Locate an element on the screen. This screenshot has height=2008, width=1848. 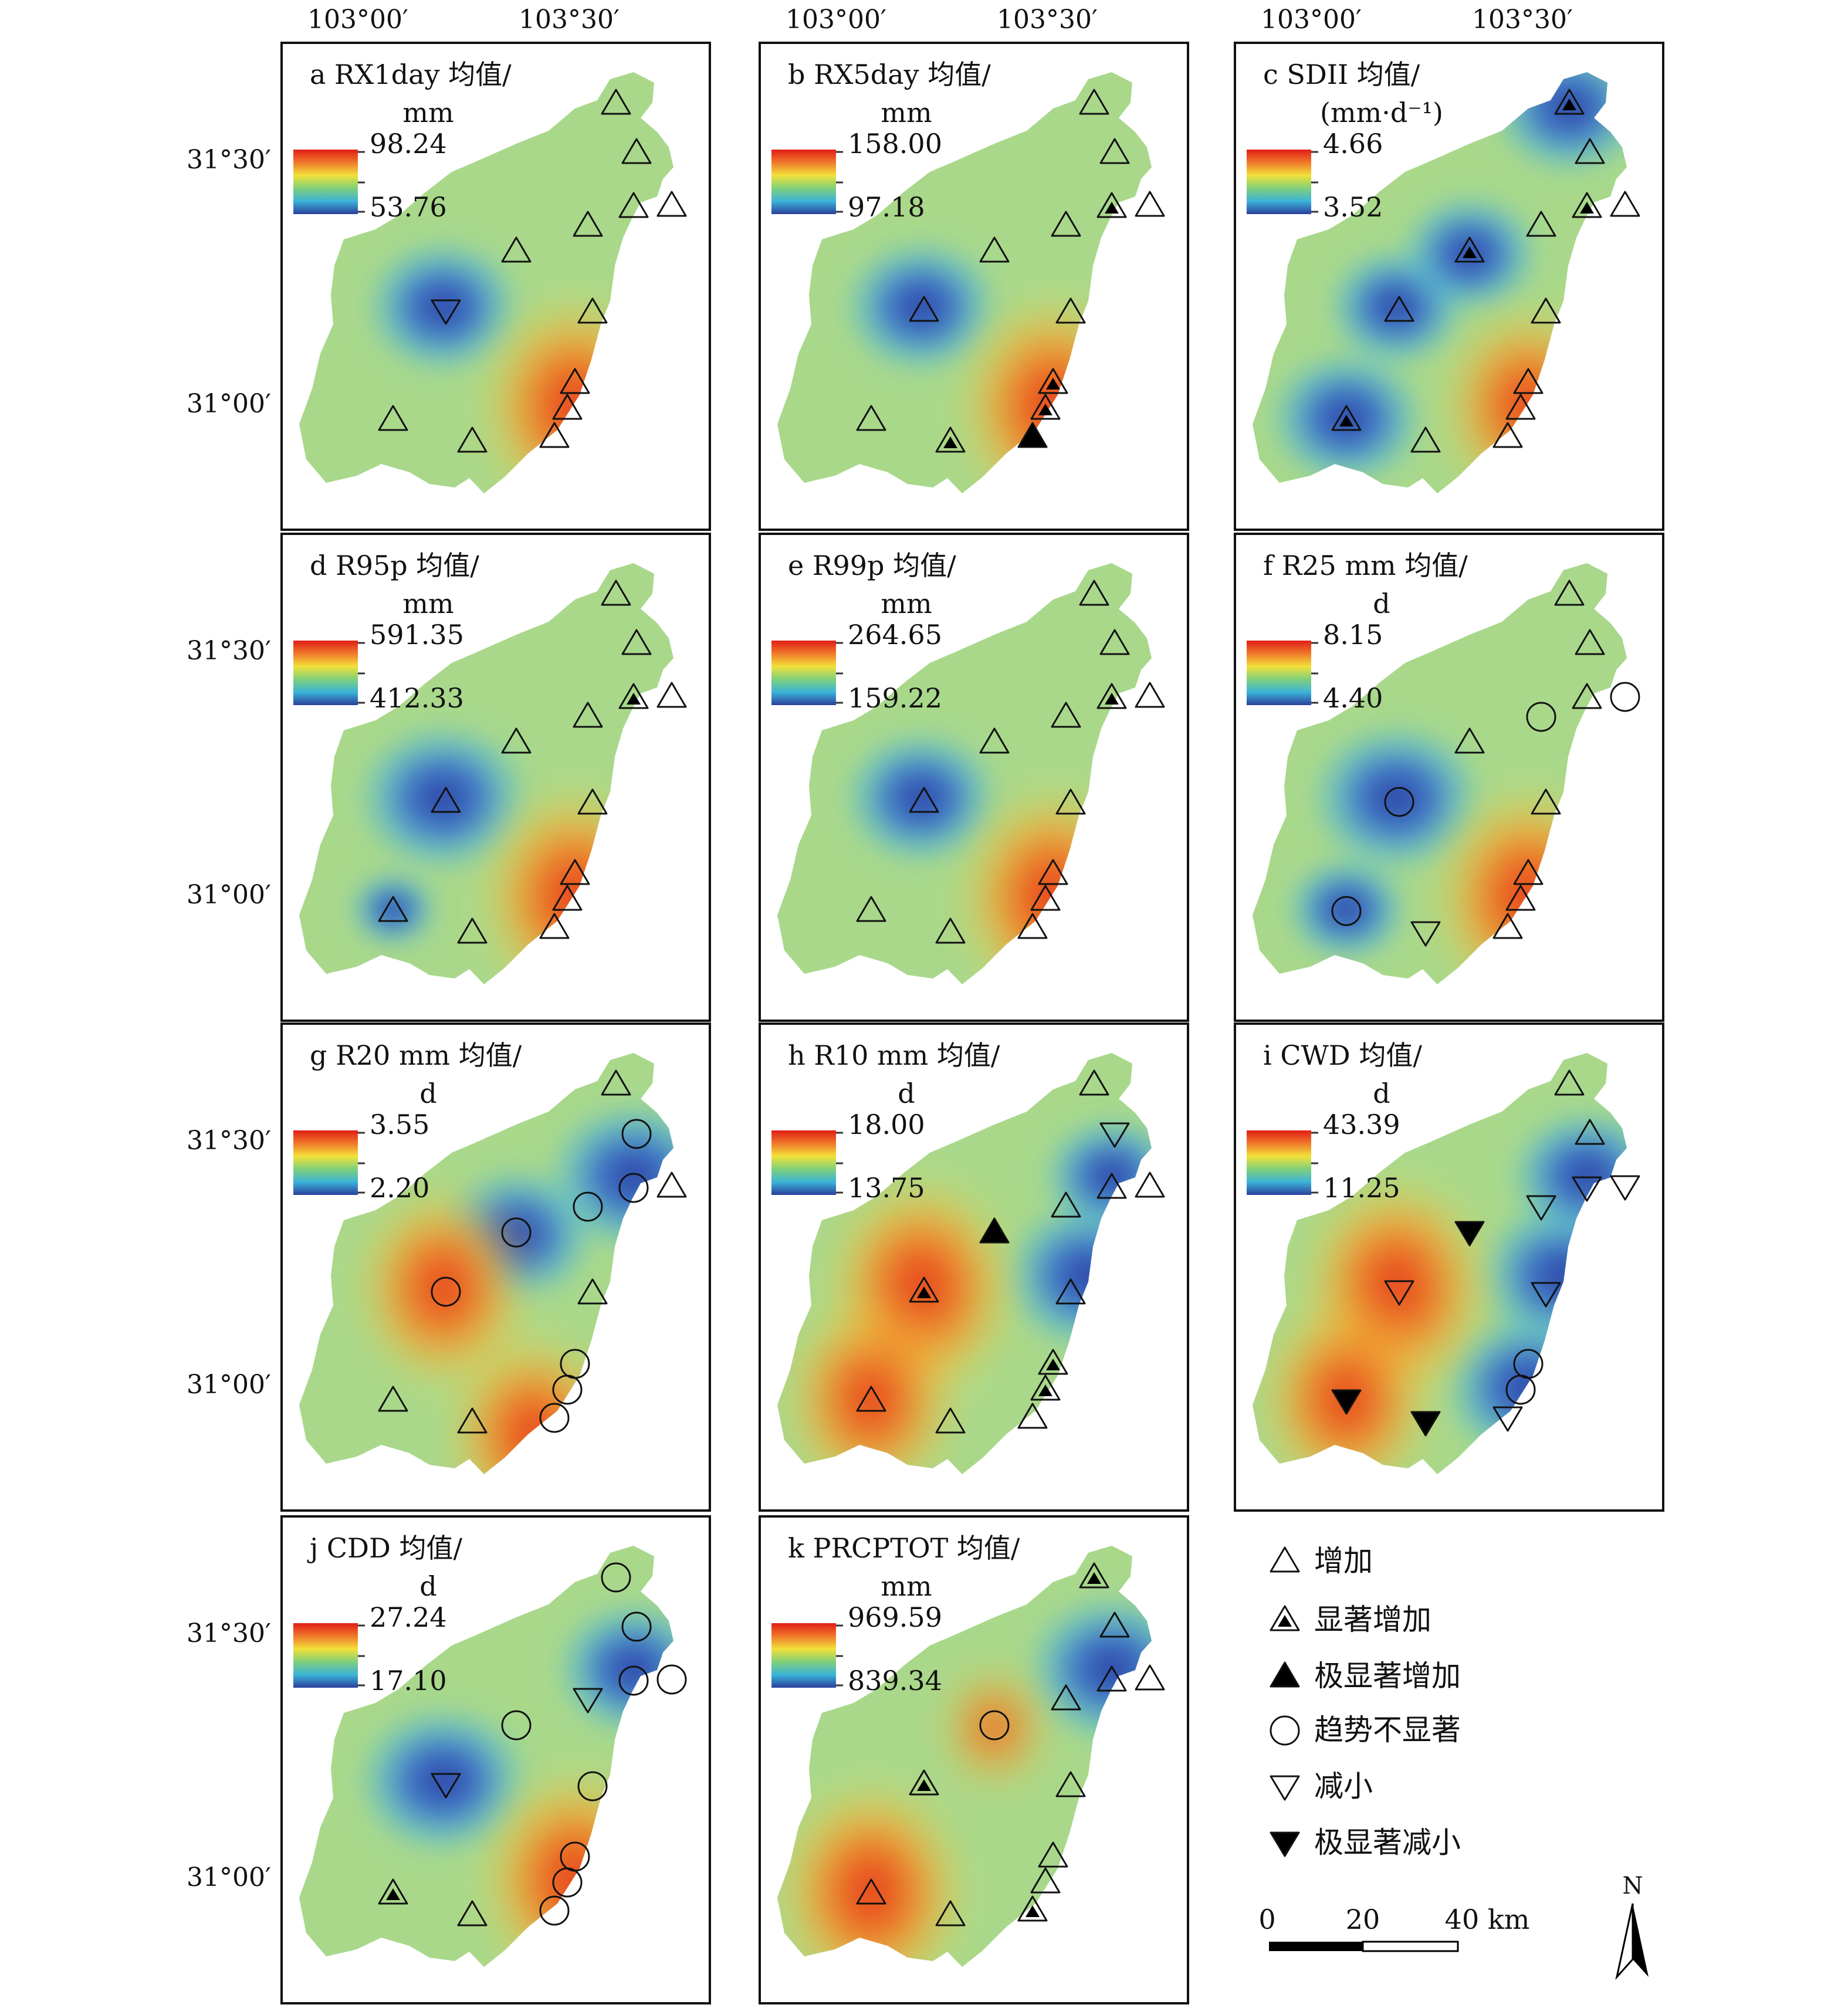
color-legend: 591.35 412.33 is located at coordinates (378, 666).